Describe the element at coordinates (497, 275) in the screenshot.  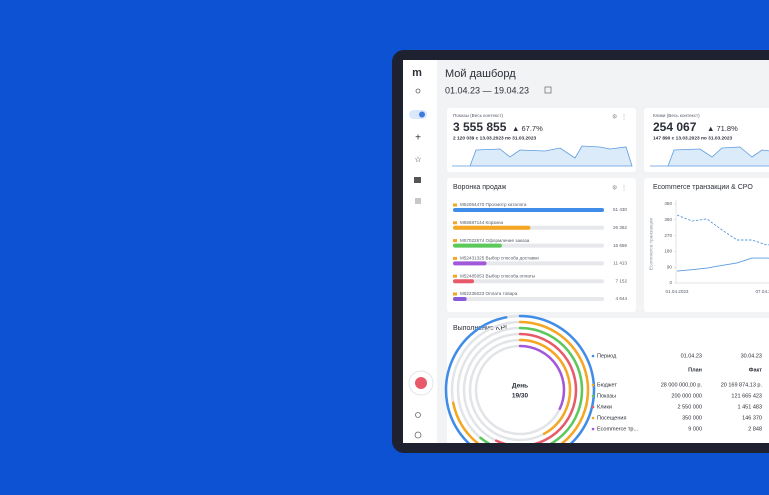
I see `funnel-label: M52485053 Выбор способа оплаты` at that location.